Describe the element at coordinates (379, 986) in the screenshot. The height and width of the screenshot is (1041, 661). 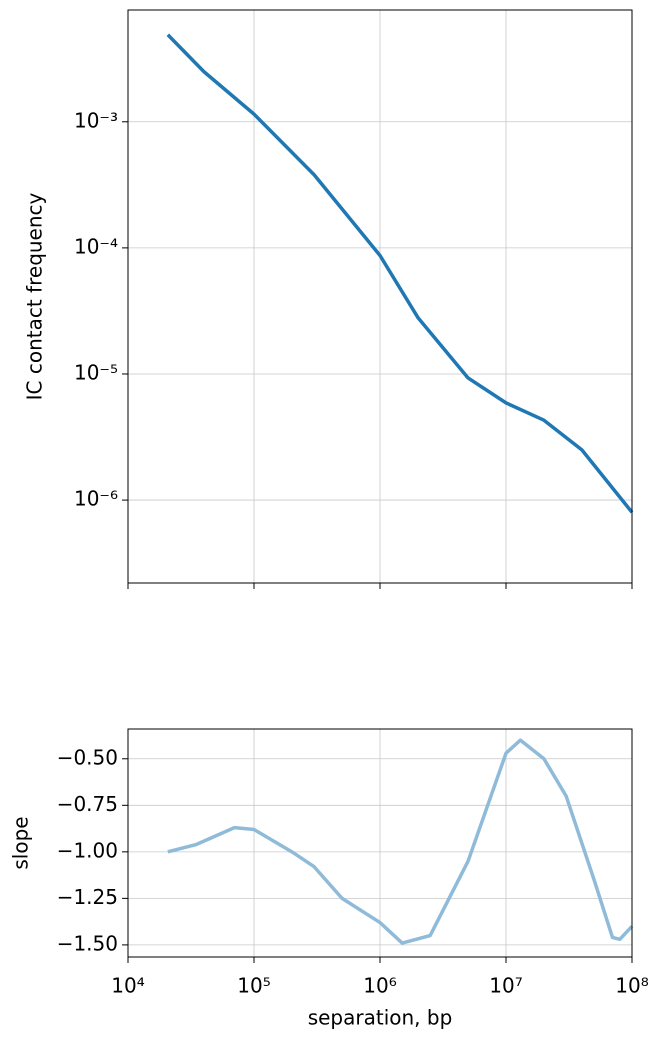
I see `x-tick-label: 10⁶` at that location.